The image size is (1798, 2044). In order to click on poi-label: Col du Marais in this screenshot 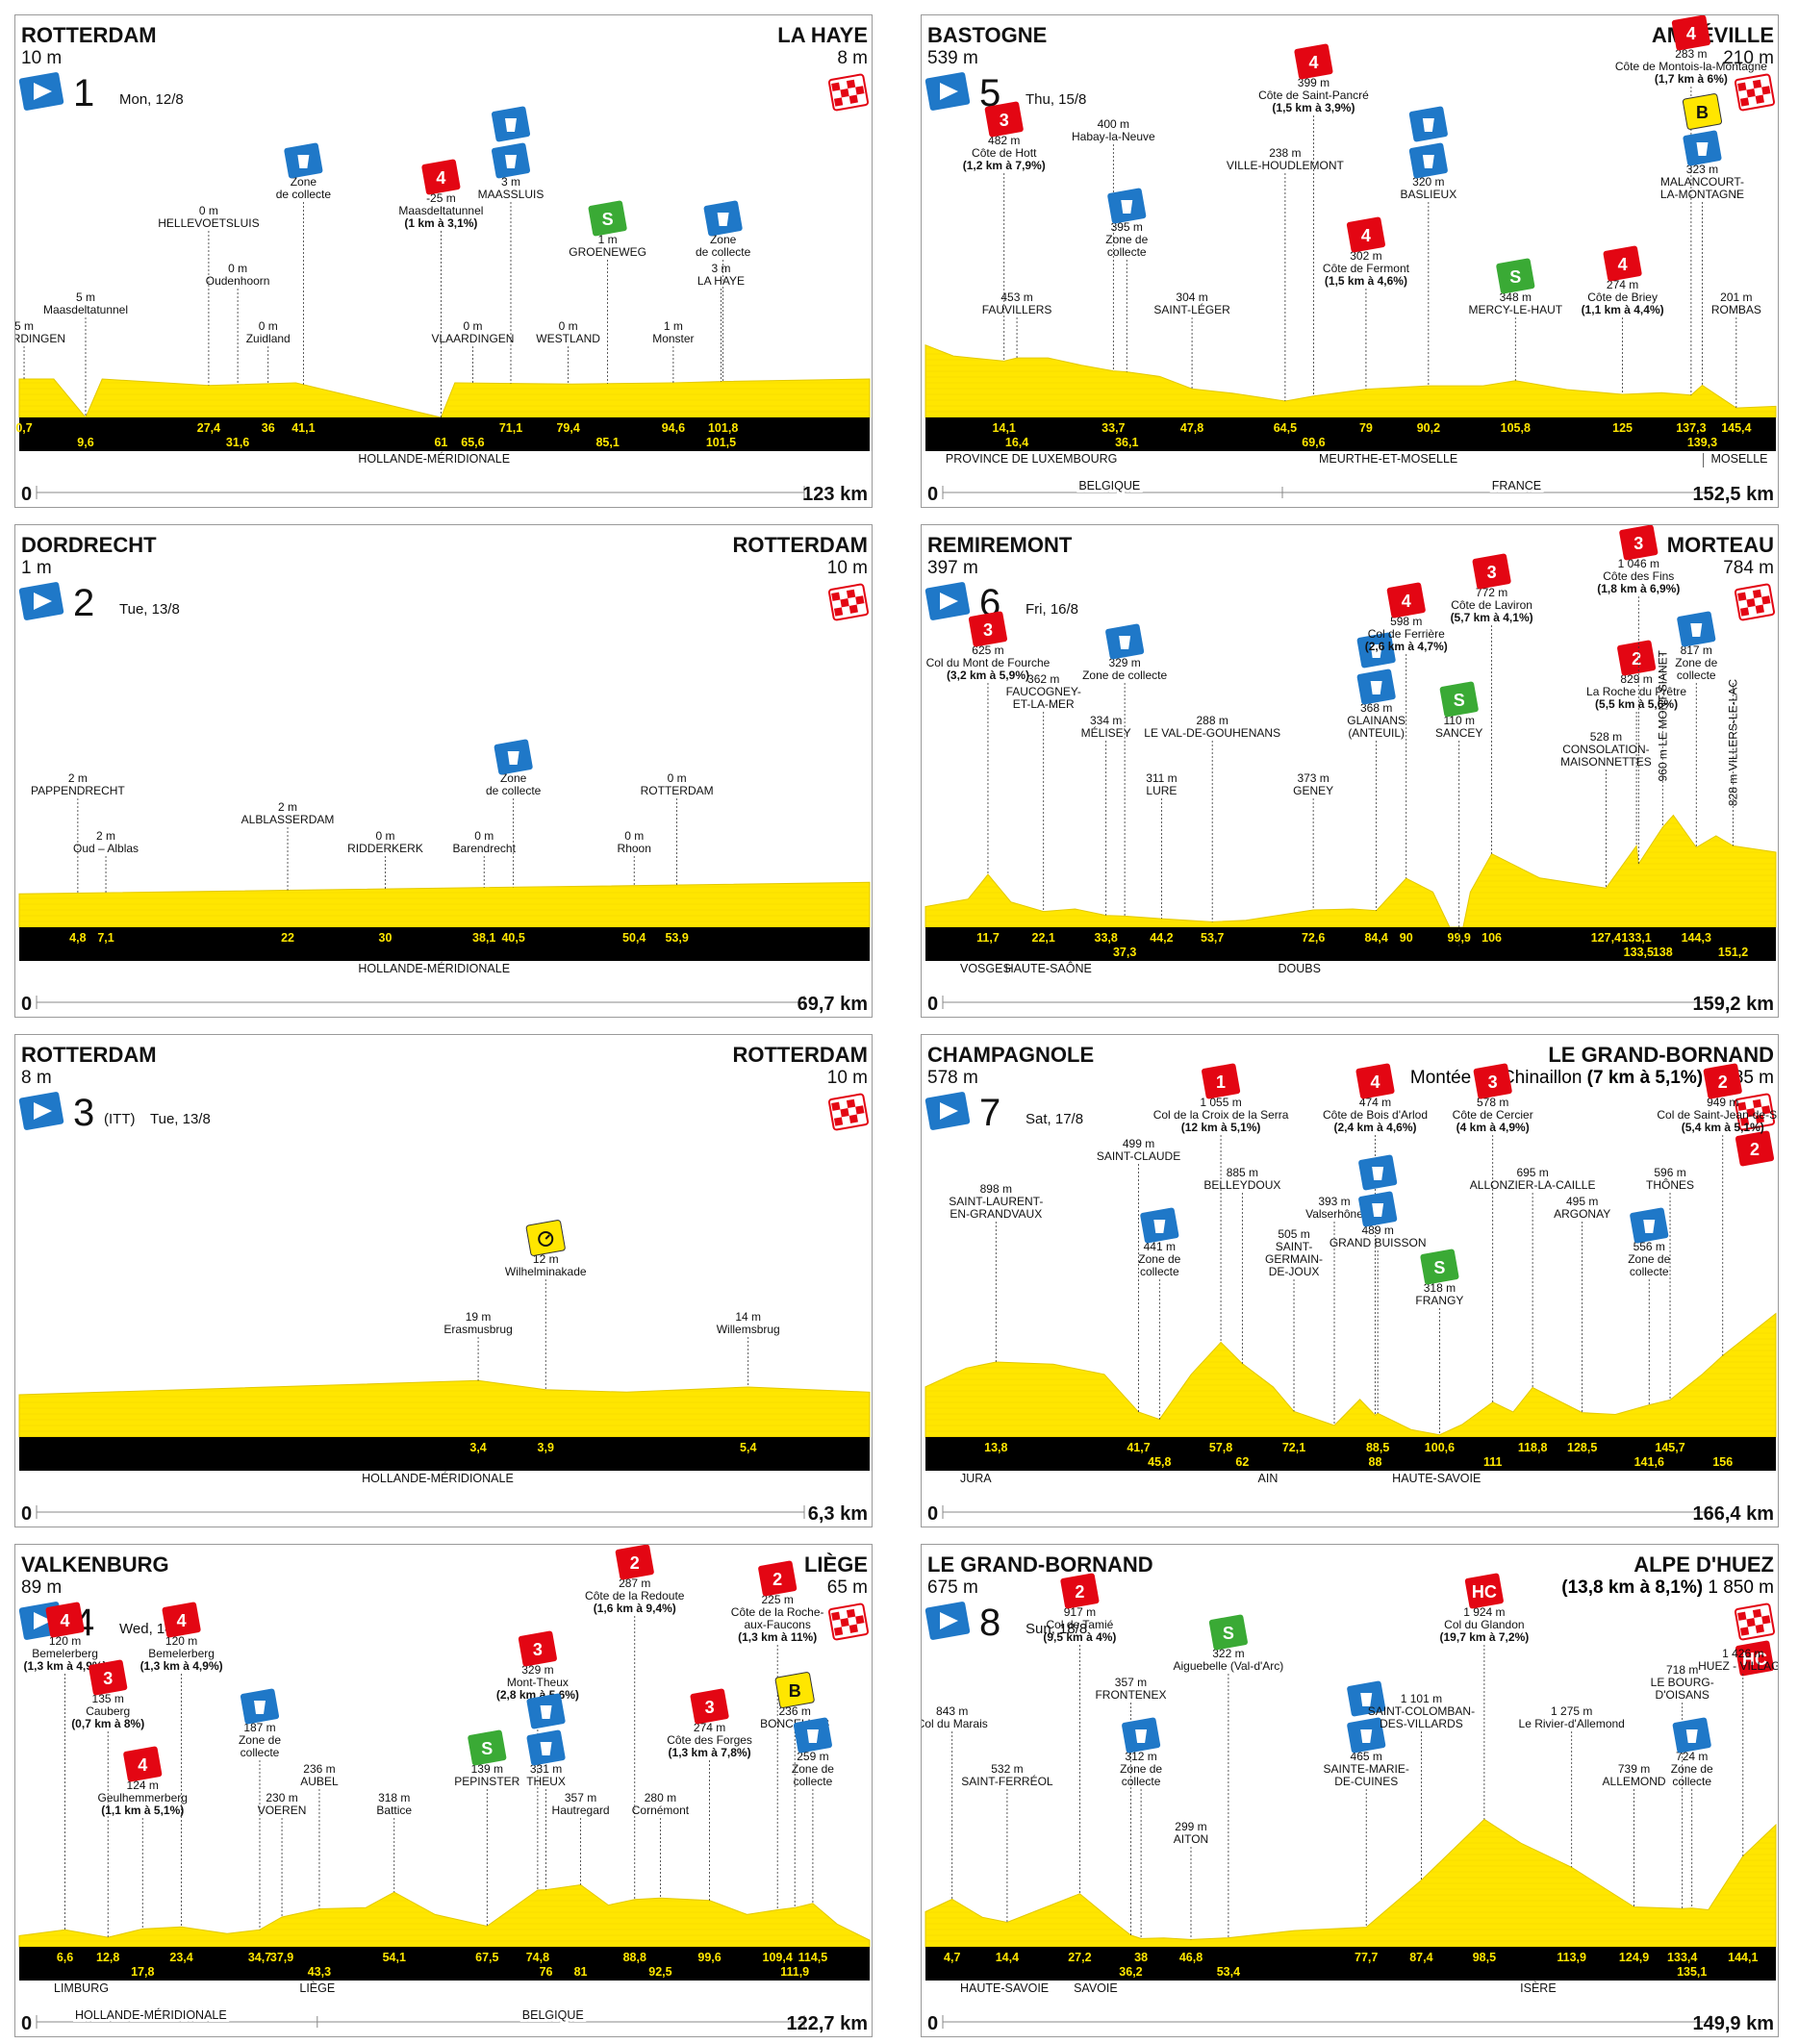, I will do `click(955, 1723)`.